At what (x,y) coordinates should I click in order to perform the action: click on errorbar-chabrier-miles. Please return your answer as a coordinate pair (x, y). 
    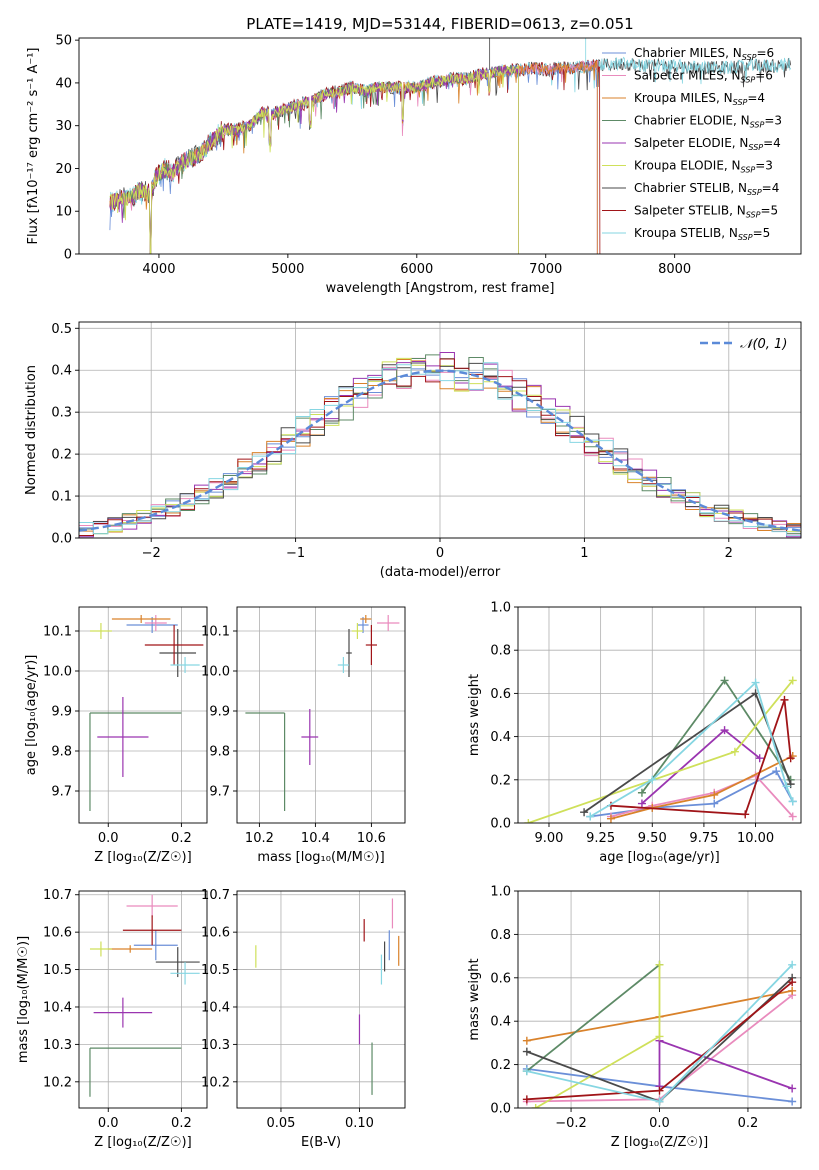
    Looking at the image, I should click on (152, 625).